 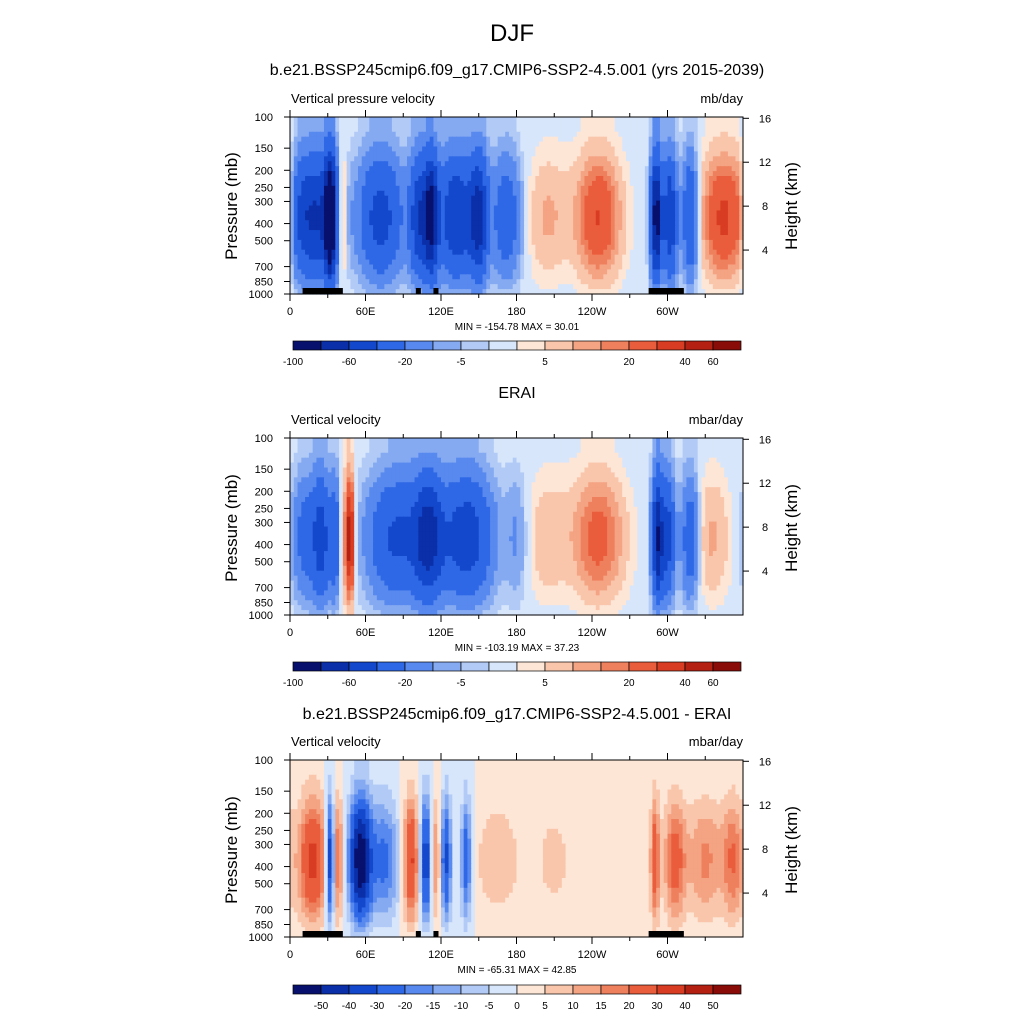 What do you see at coordinates (363, 345) in the screenshot?
I see `colorbar-box` at bounding box center [363, 345].